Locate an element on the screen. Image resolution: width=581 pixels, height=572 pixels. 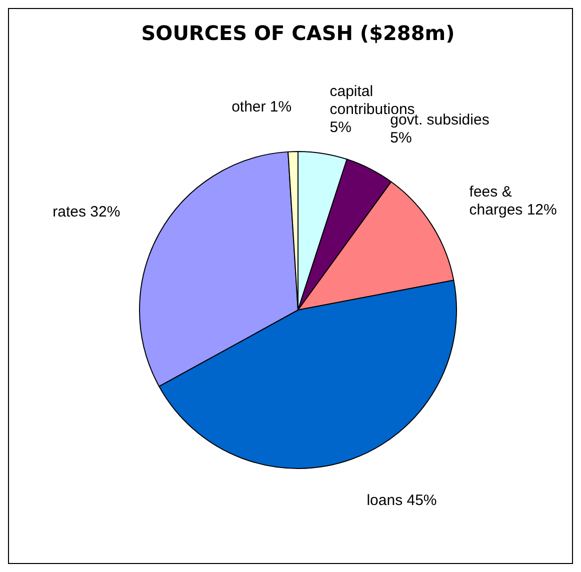
slice-label: rates 32% is located at coordinates (86, 211).